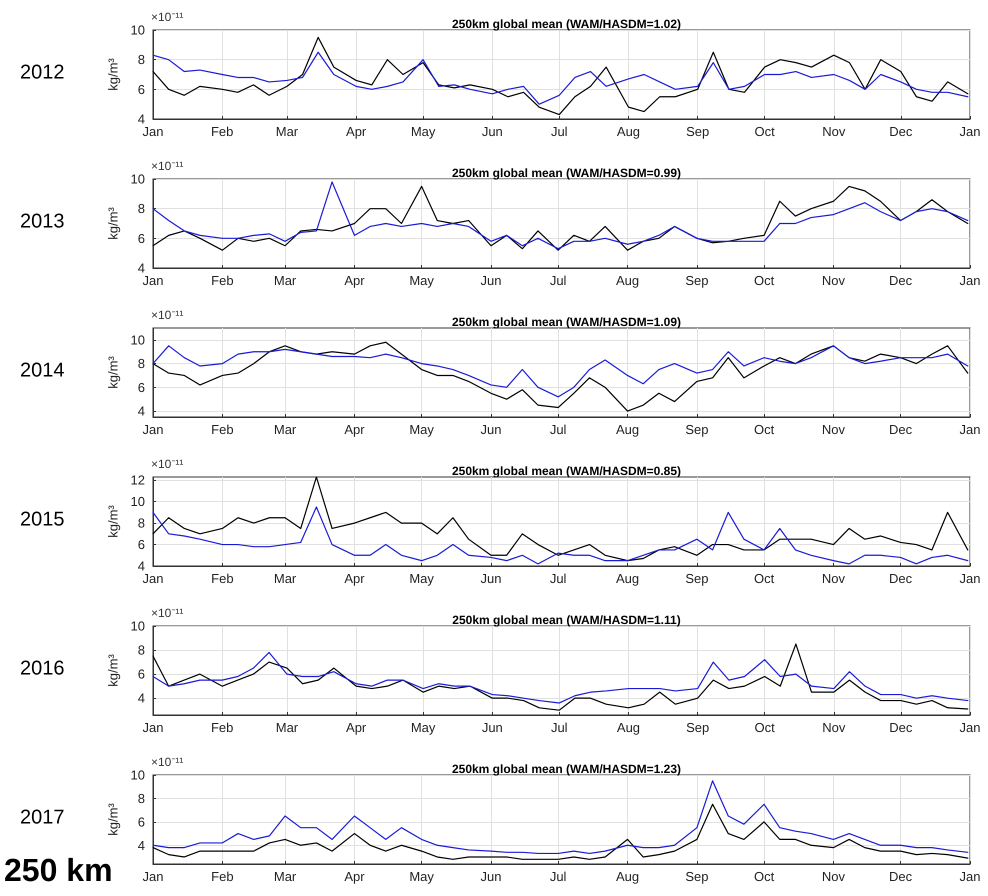 This screenshot has height=896, width=988. What do you see at coordinates (58, 870) in the screenshot?
I see `text: 250 km` at bounding box center [58, 870].